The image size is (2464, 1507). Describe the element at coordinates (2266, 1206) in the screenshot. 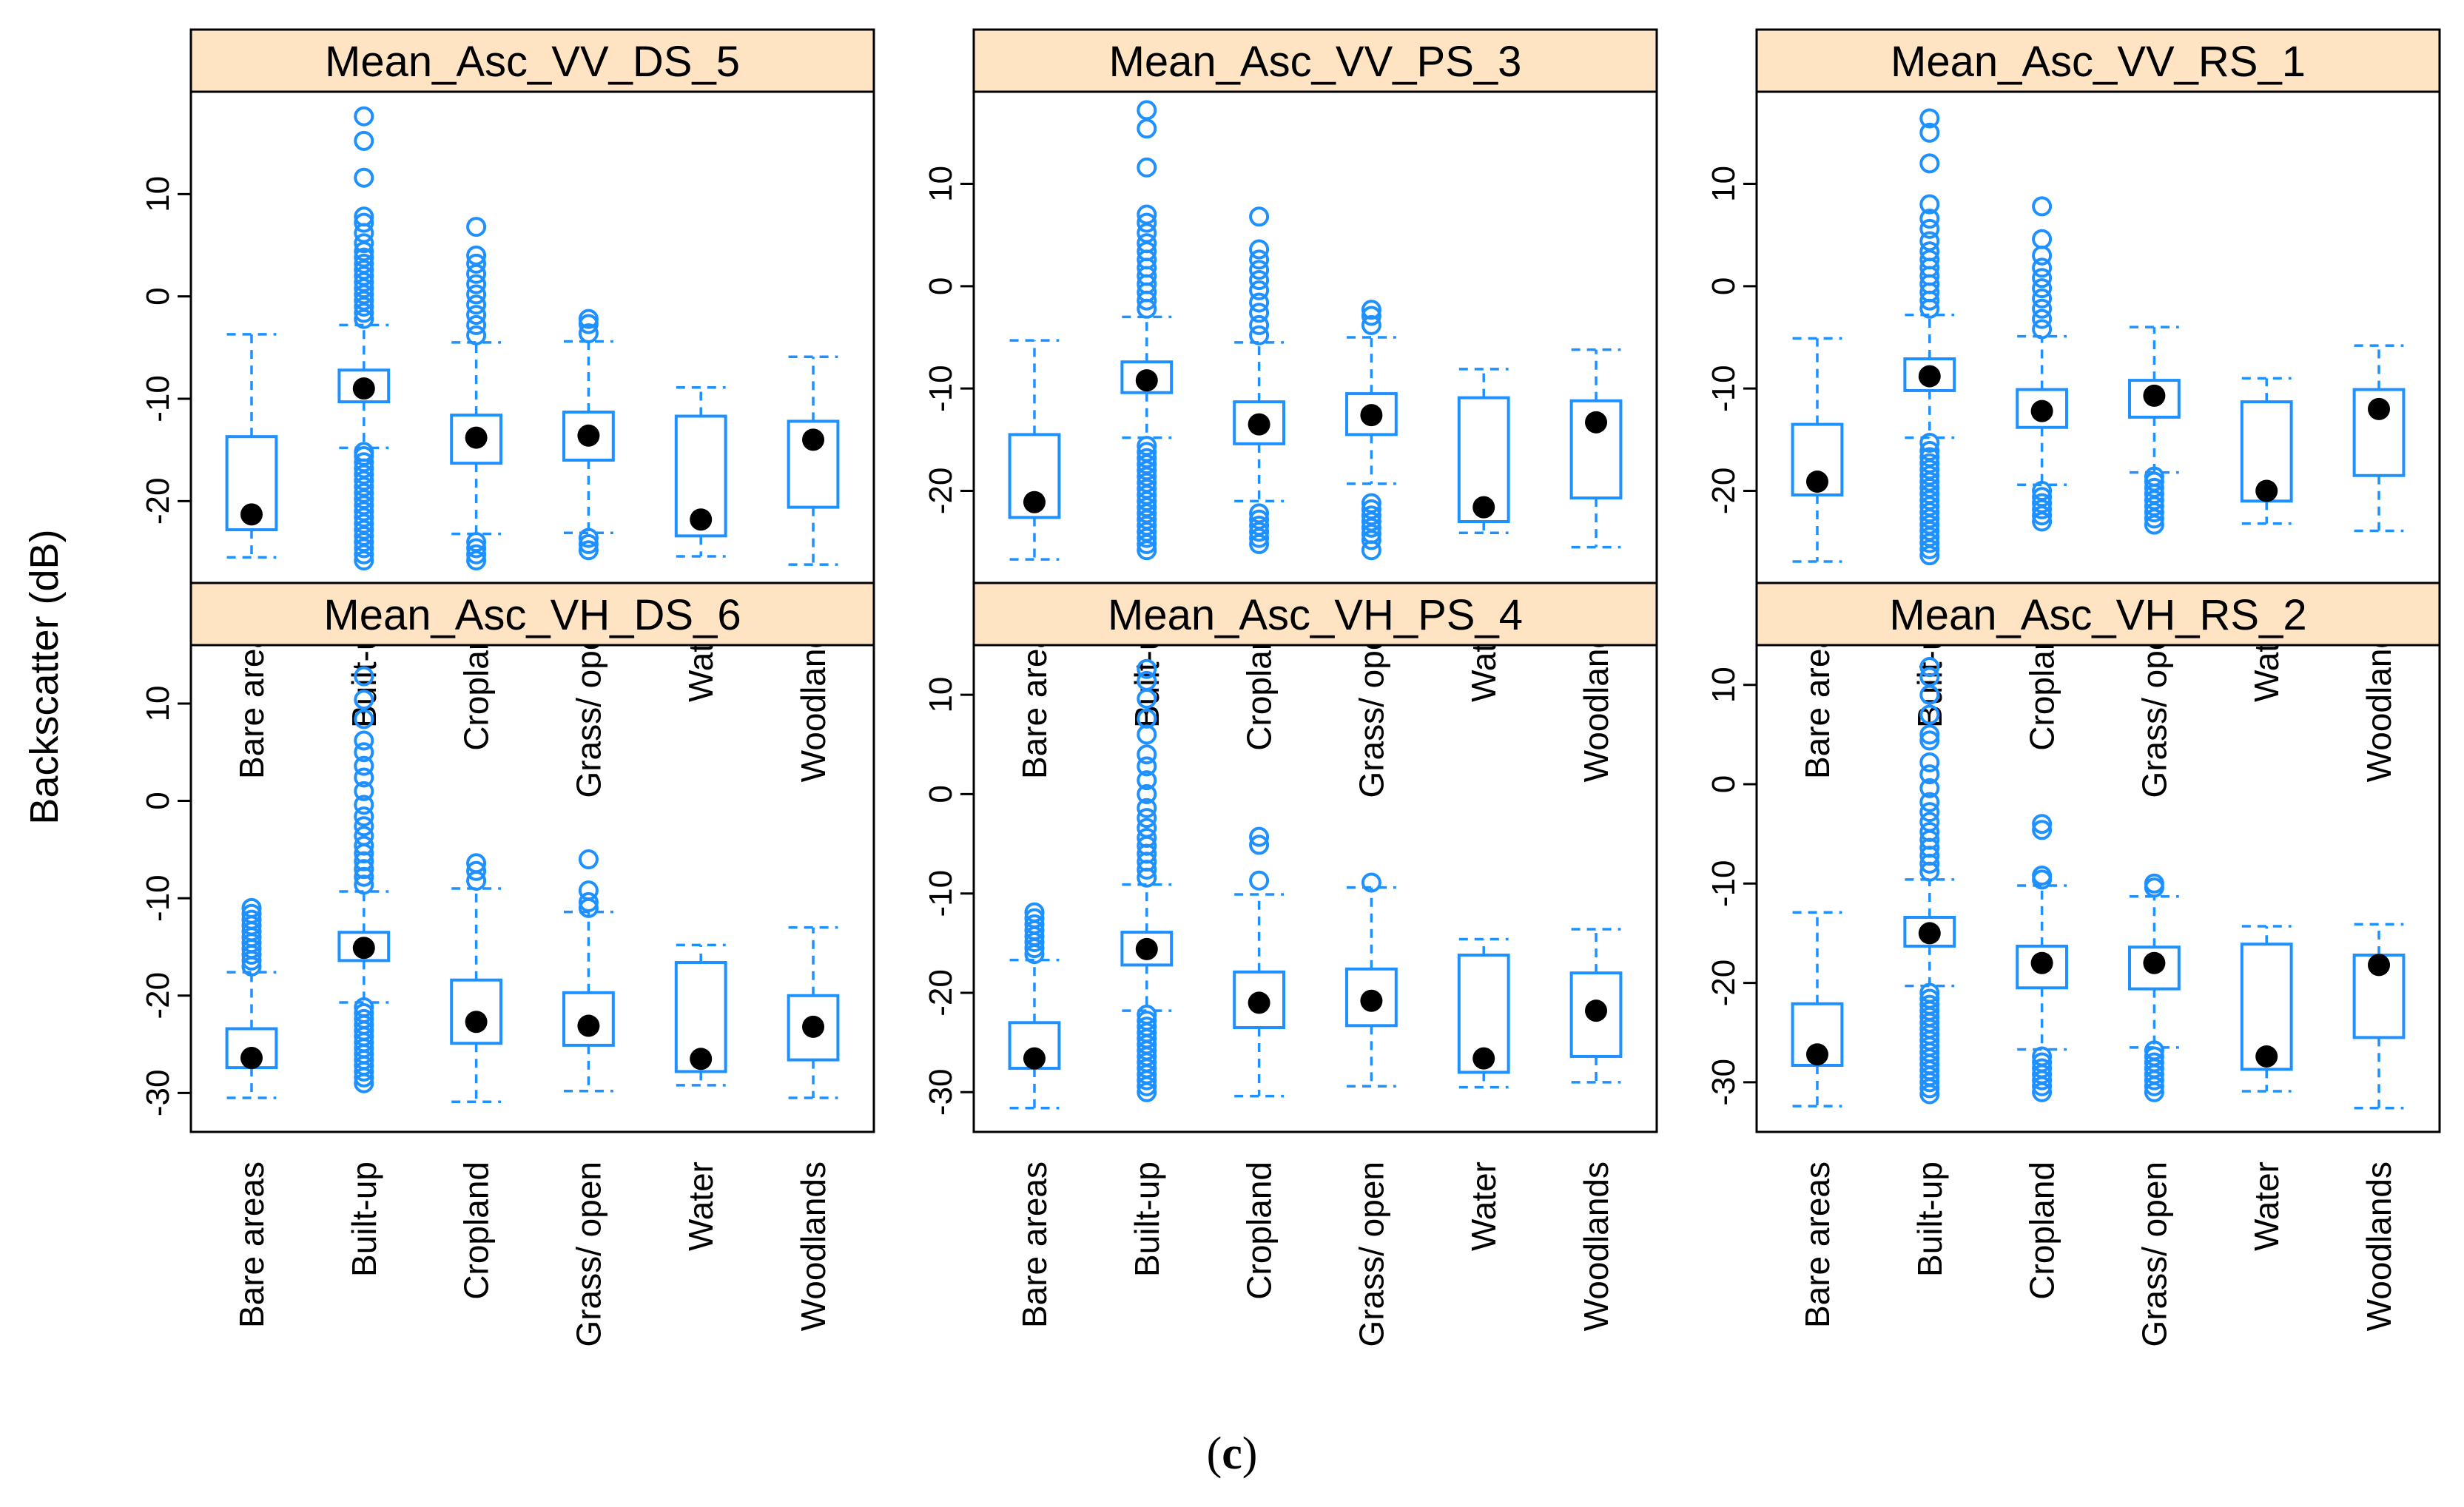

I see `x-category-label: Water` at that location.